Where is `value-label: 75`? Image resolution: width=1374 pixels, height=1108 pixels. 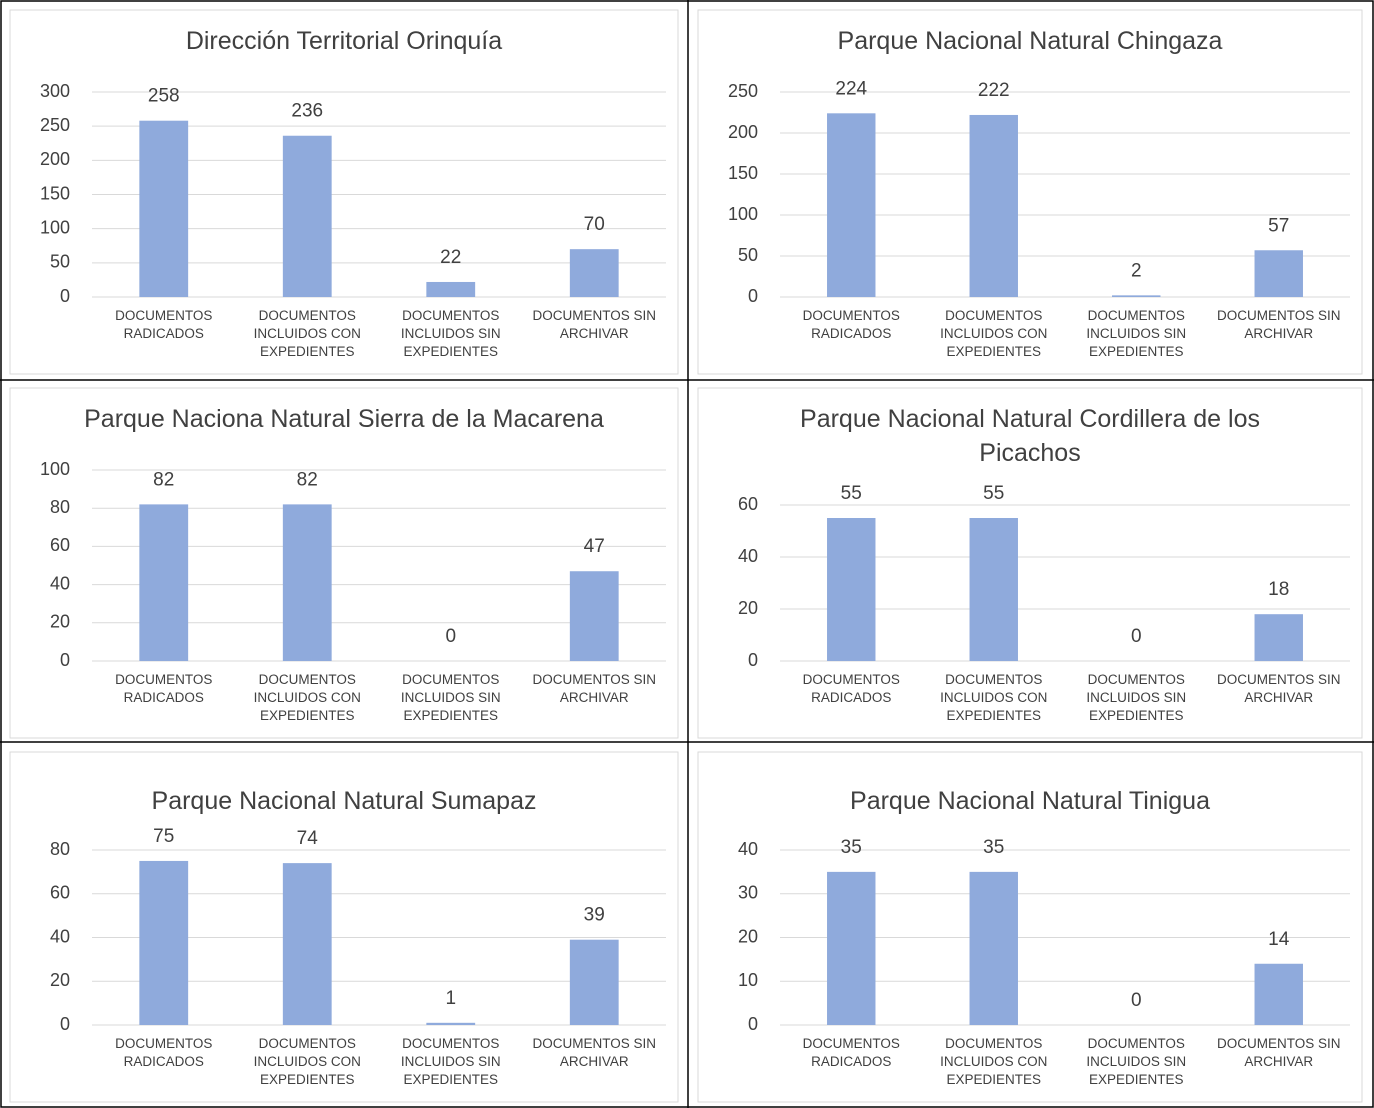
value-label: 75 is located at coordinates (163, 836).